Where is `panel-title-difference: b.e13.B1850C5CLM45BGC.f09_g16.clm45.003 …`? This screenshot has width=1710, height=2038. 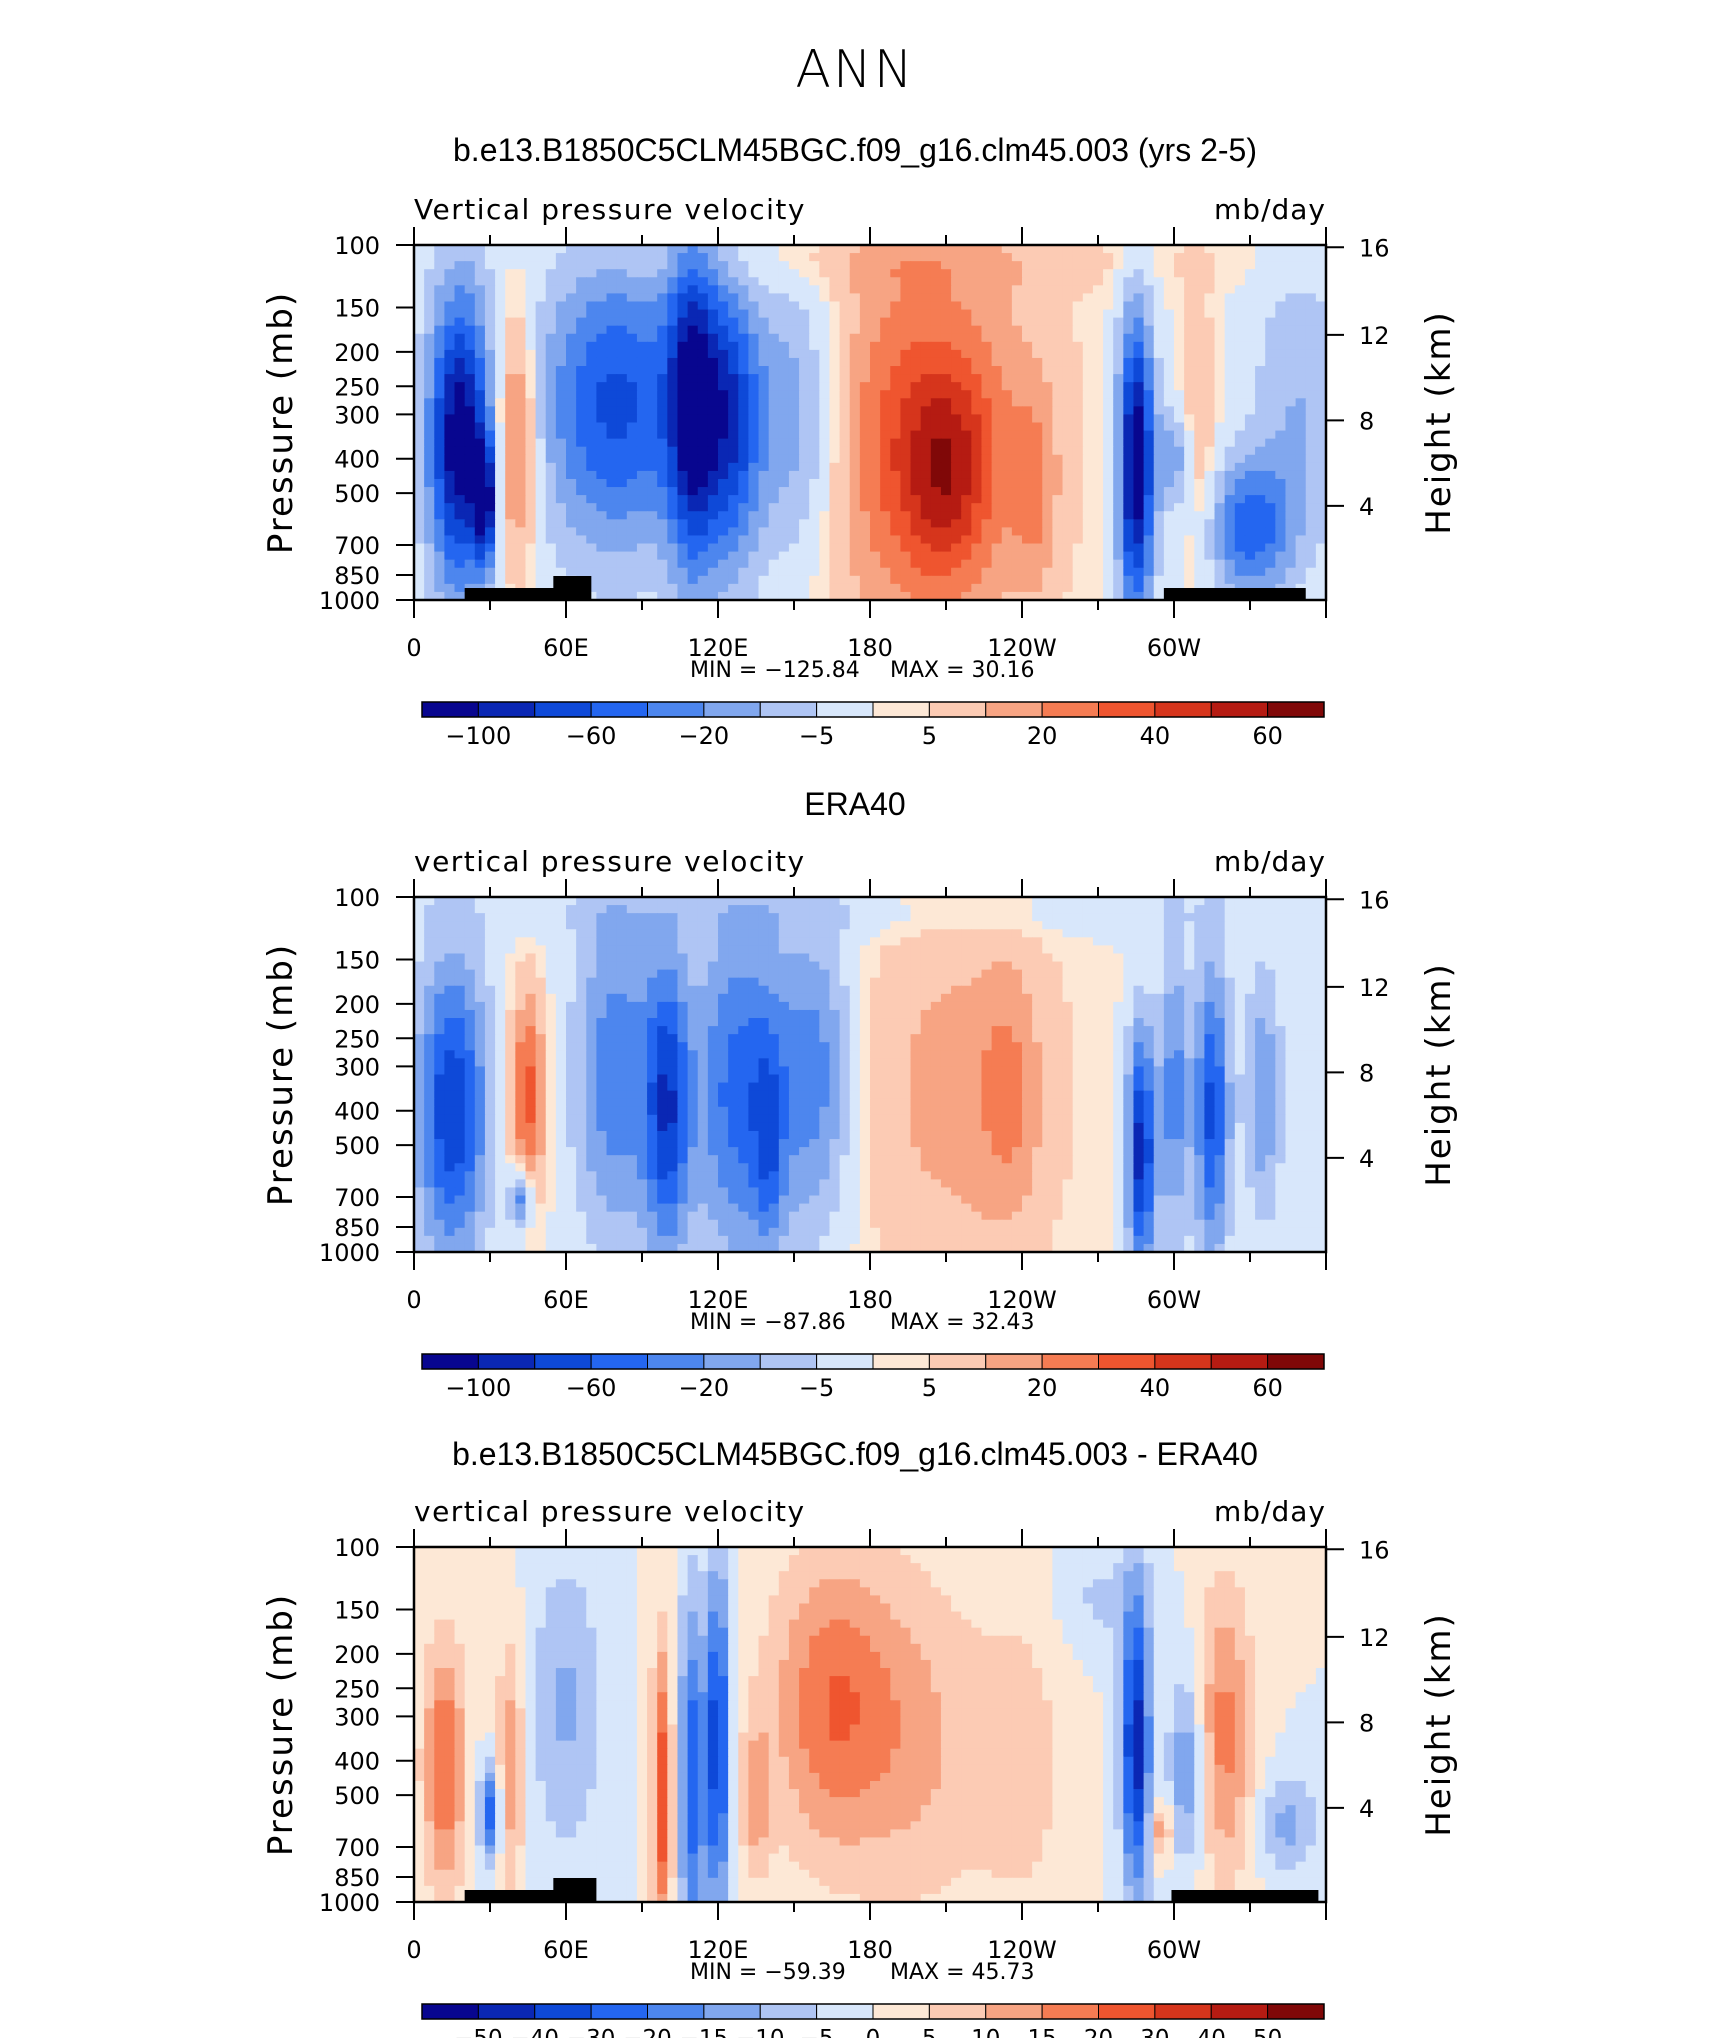 panel-title-difference: b.e13.B1850C5CLM45BGC.f09_g16.clm45.003 … is located at coordinates (855, 1454).